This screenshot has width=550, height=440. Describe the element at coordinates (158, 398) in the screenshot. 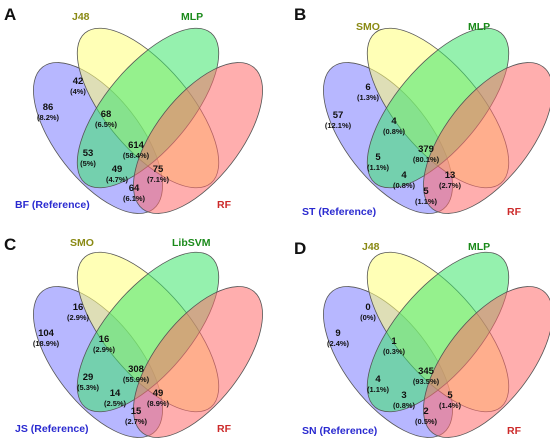

I see `region-ref-yellow-red: 49 (8.9%)` at that location.